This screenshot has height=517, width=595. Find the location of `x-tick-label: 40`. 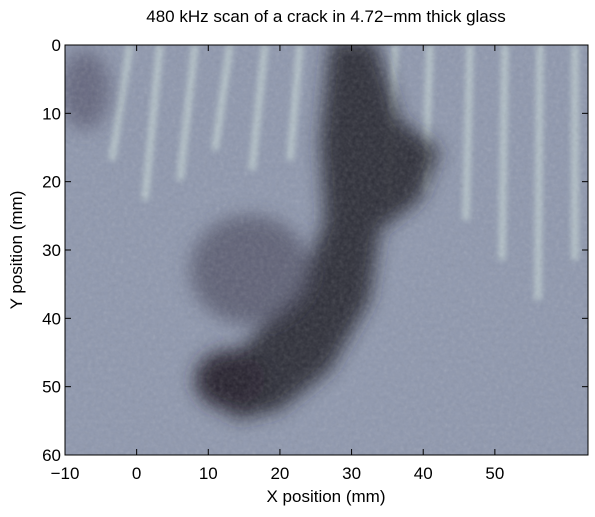

x-tick-label: 40 is located at coordinates (423, 473).